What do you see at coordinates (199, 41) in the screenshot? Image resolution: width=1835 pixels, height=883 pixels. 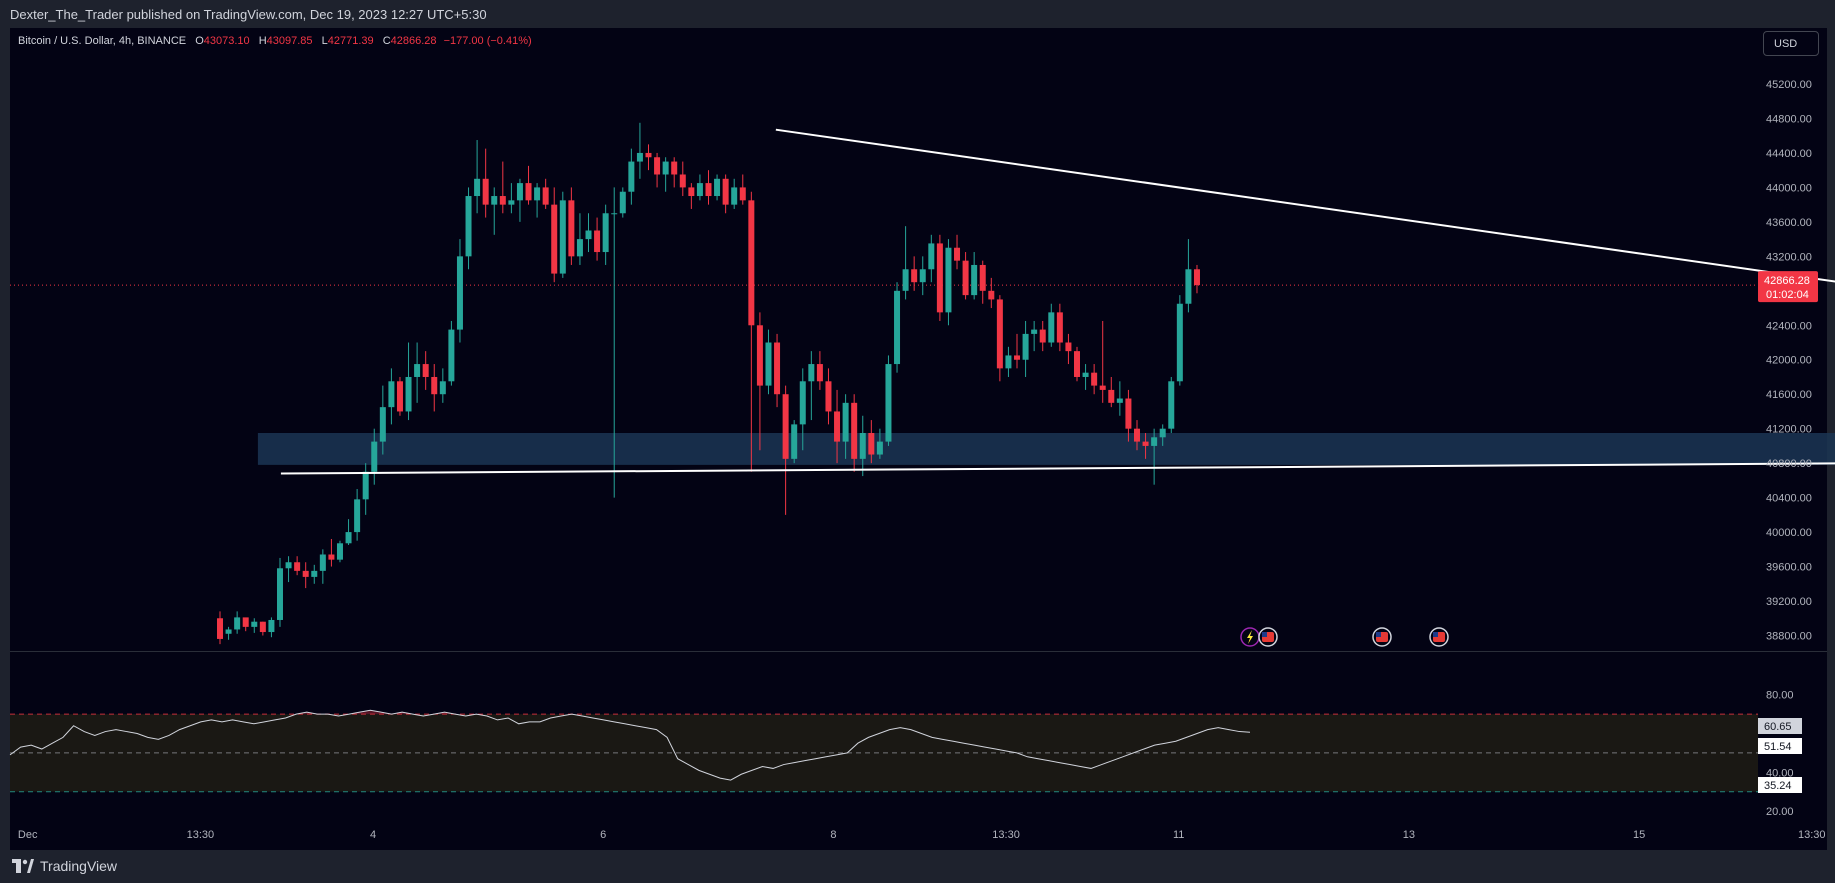 I see `open-label: O` at bounding box center [199, 41].